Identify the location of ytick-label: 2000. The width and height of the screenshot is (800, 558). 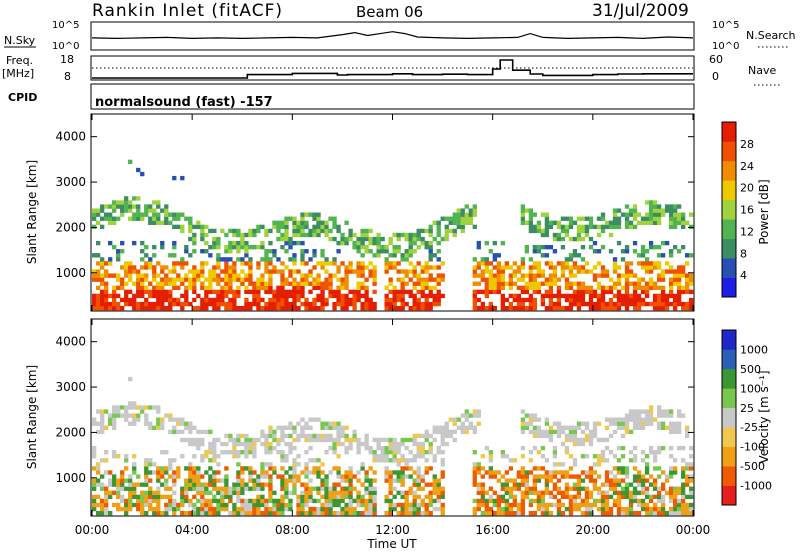
(70, 432).